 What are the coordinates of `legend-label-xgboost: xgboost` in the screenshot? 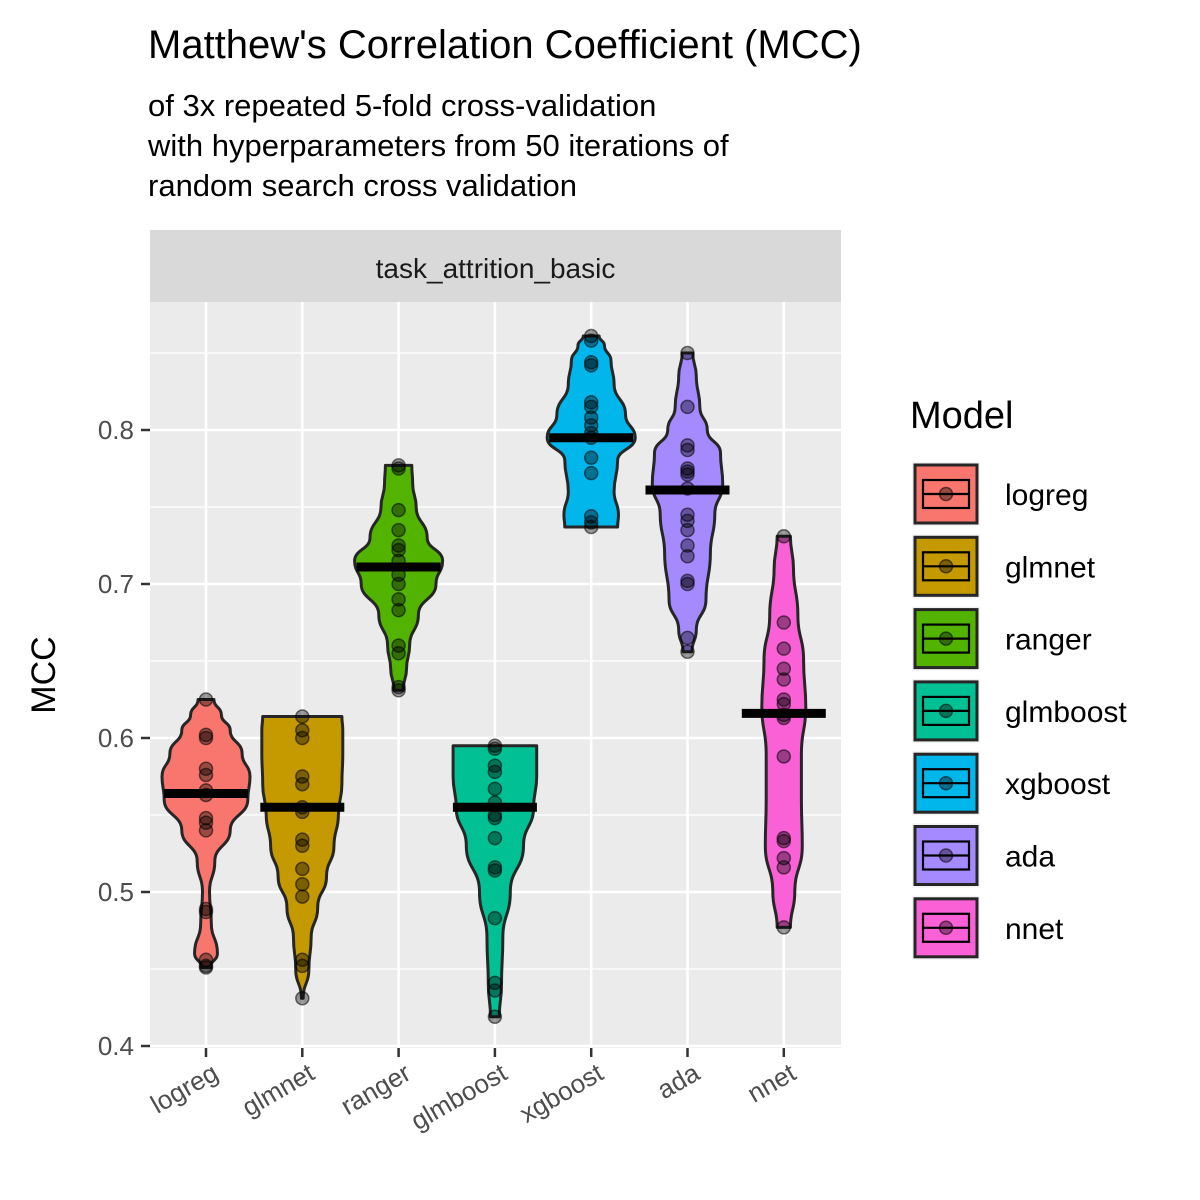 It's located at (1058, 784).